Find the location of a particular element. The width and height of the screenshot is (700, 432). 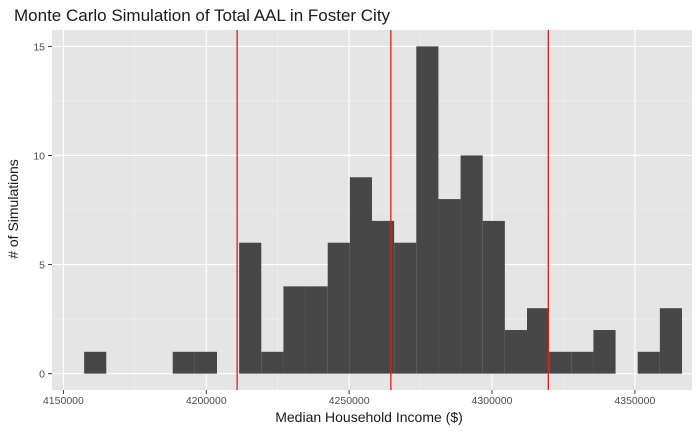

x-tick-label: 4300000 is located at coordinates (492, 401).